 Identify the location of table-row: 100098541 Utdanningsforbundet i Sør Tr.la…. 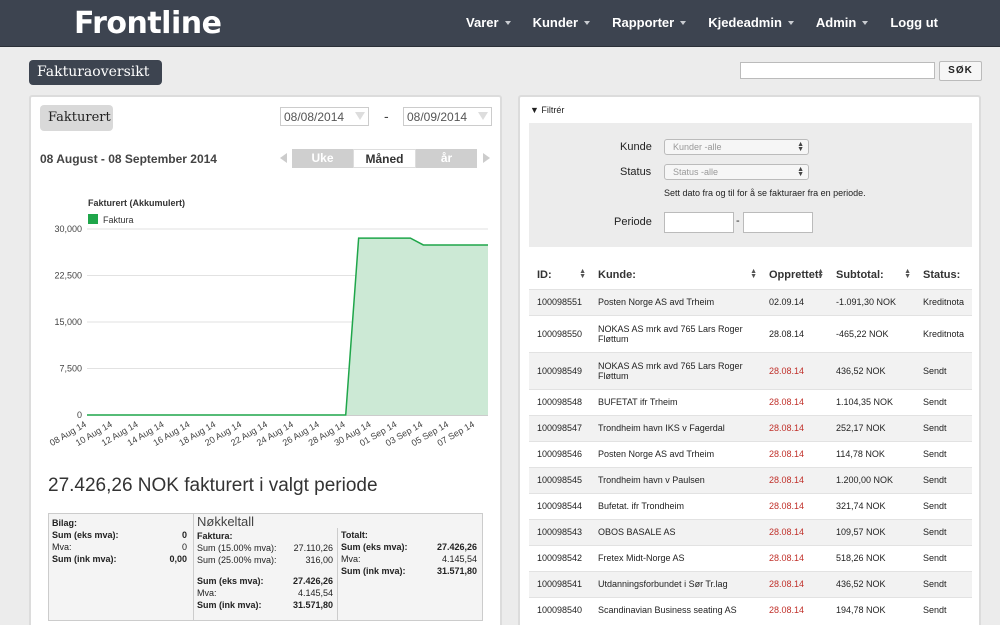
(750, 583).